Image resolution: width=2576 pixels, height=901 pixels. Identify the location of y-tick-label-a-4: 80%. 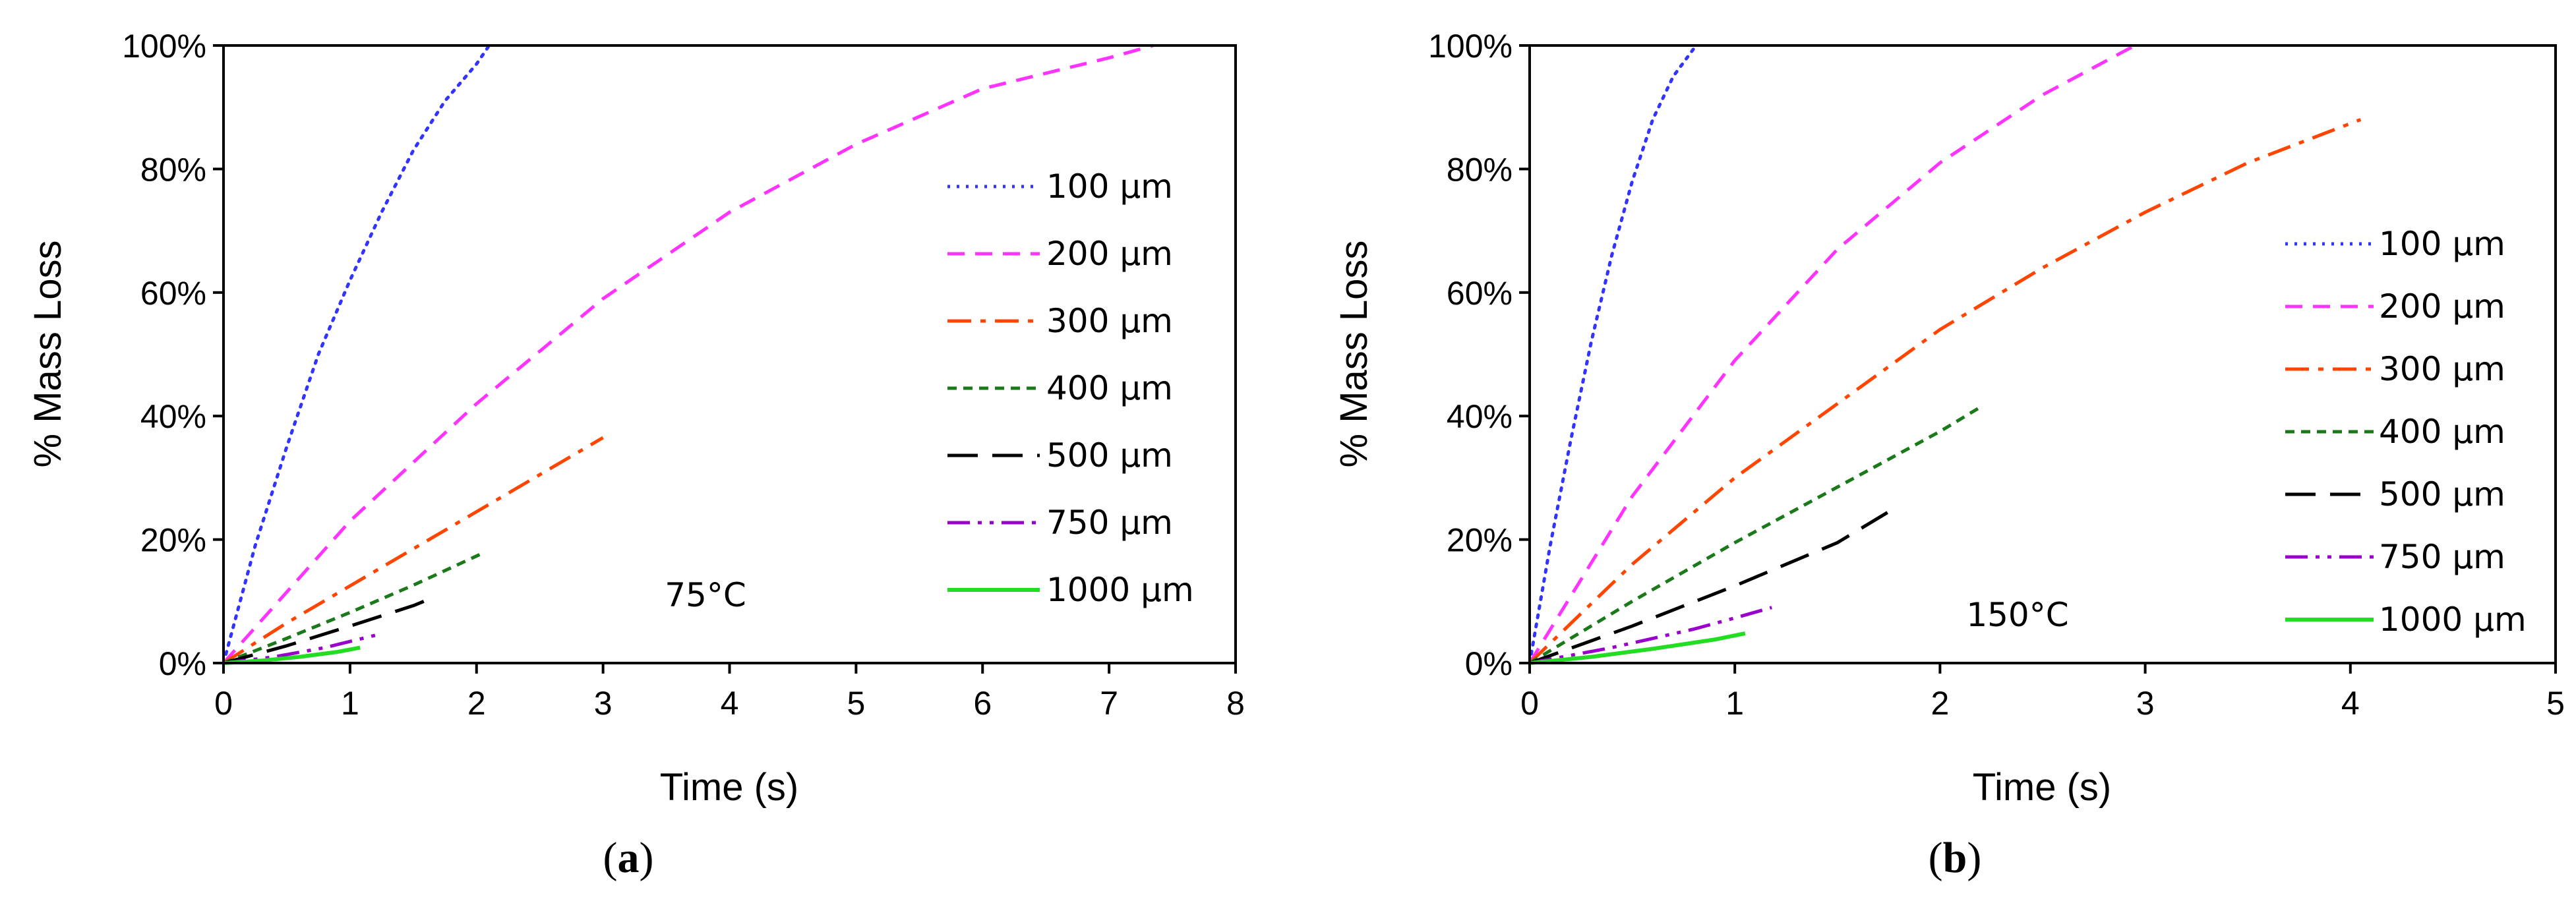
(173, 169).